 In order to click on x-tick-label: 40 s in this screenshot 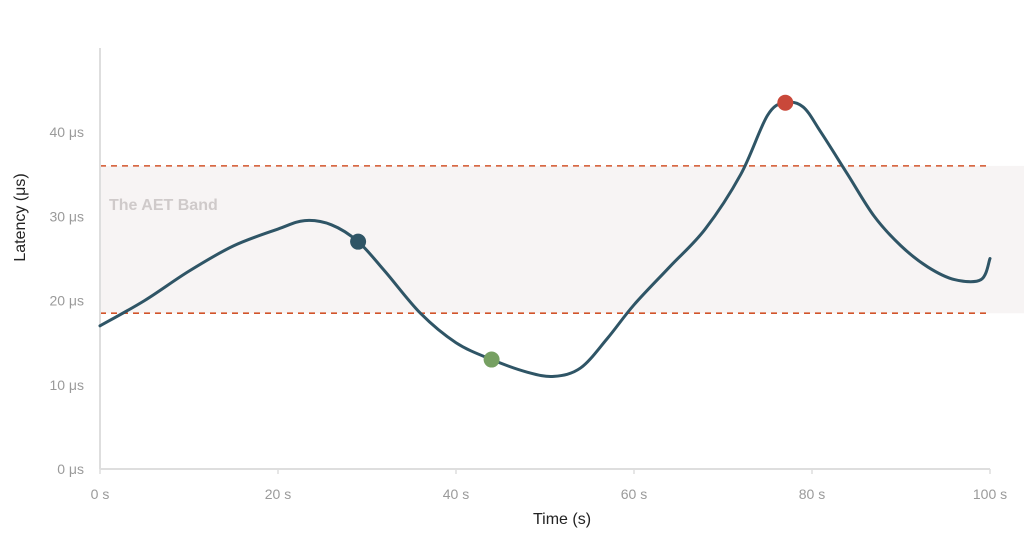, I will do `click(456, 494)`.